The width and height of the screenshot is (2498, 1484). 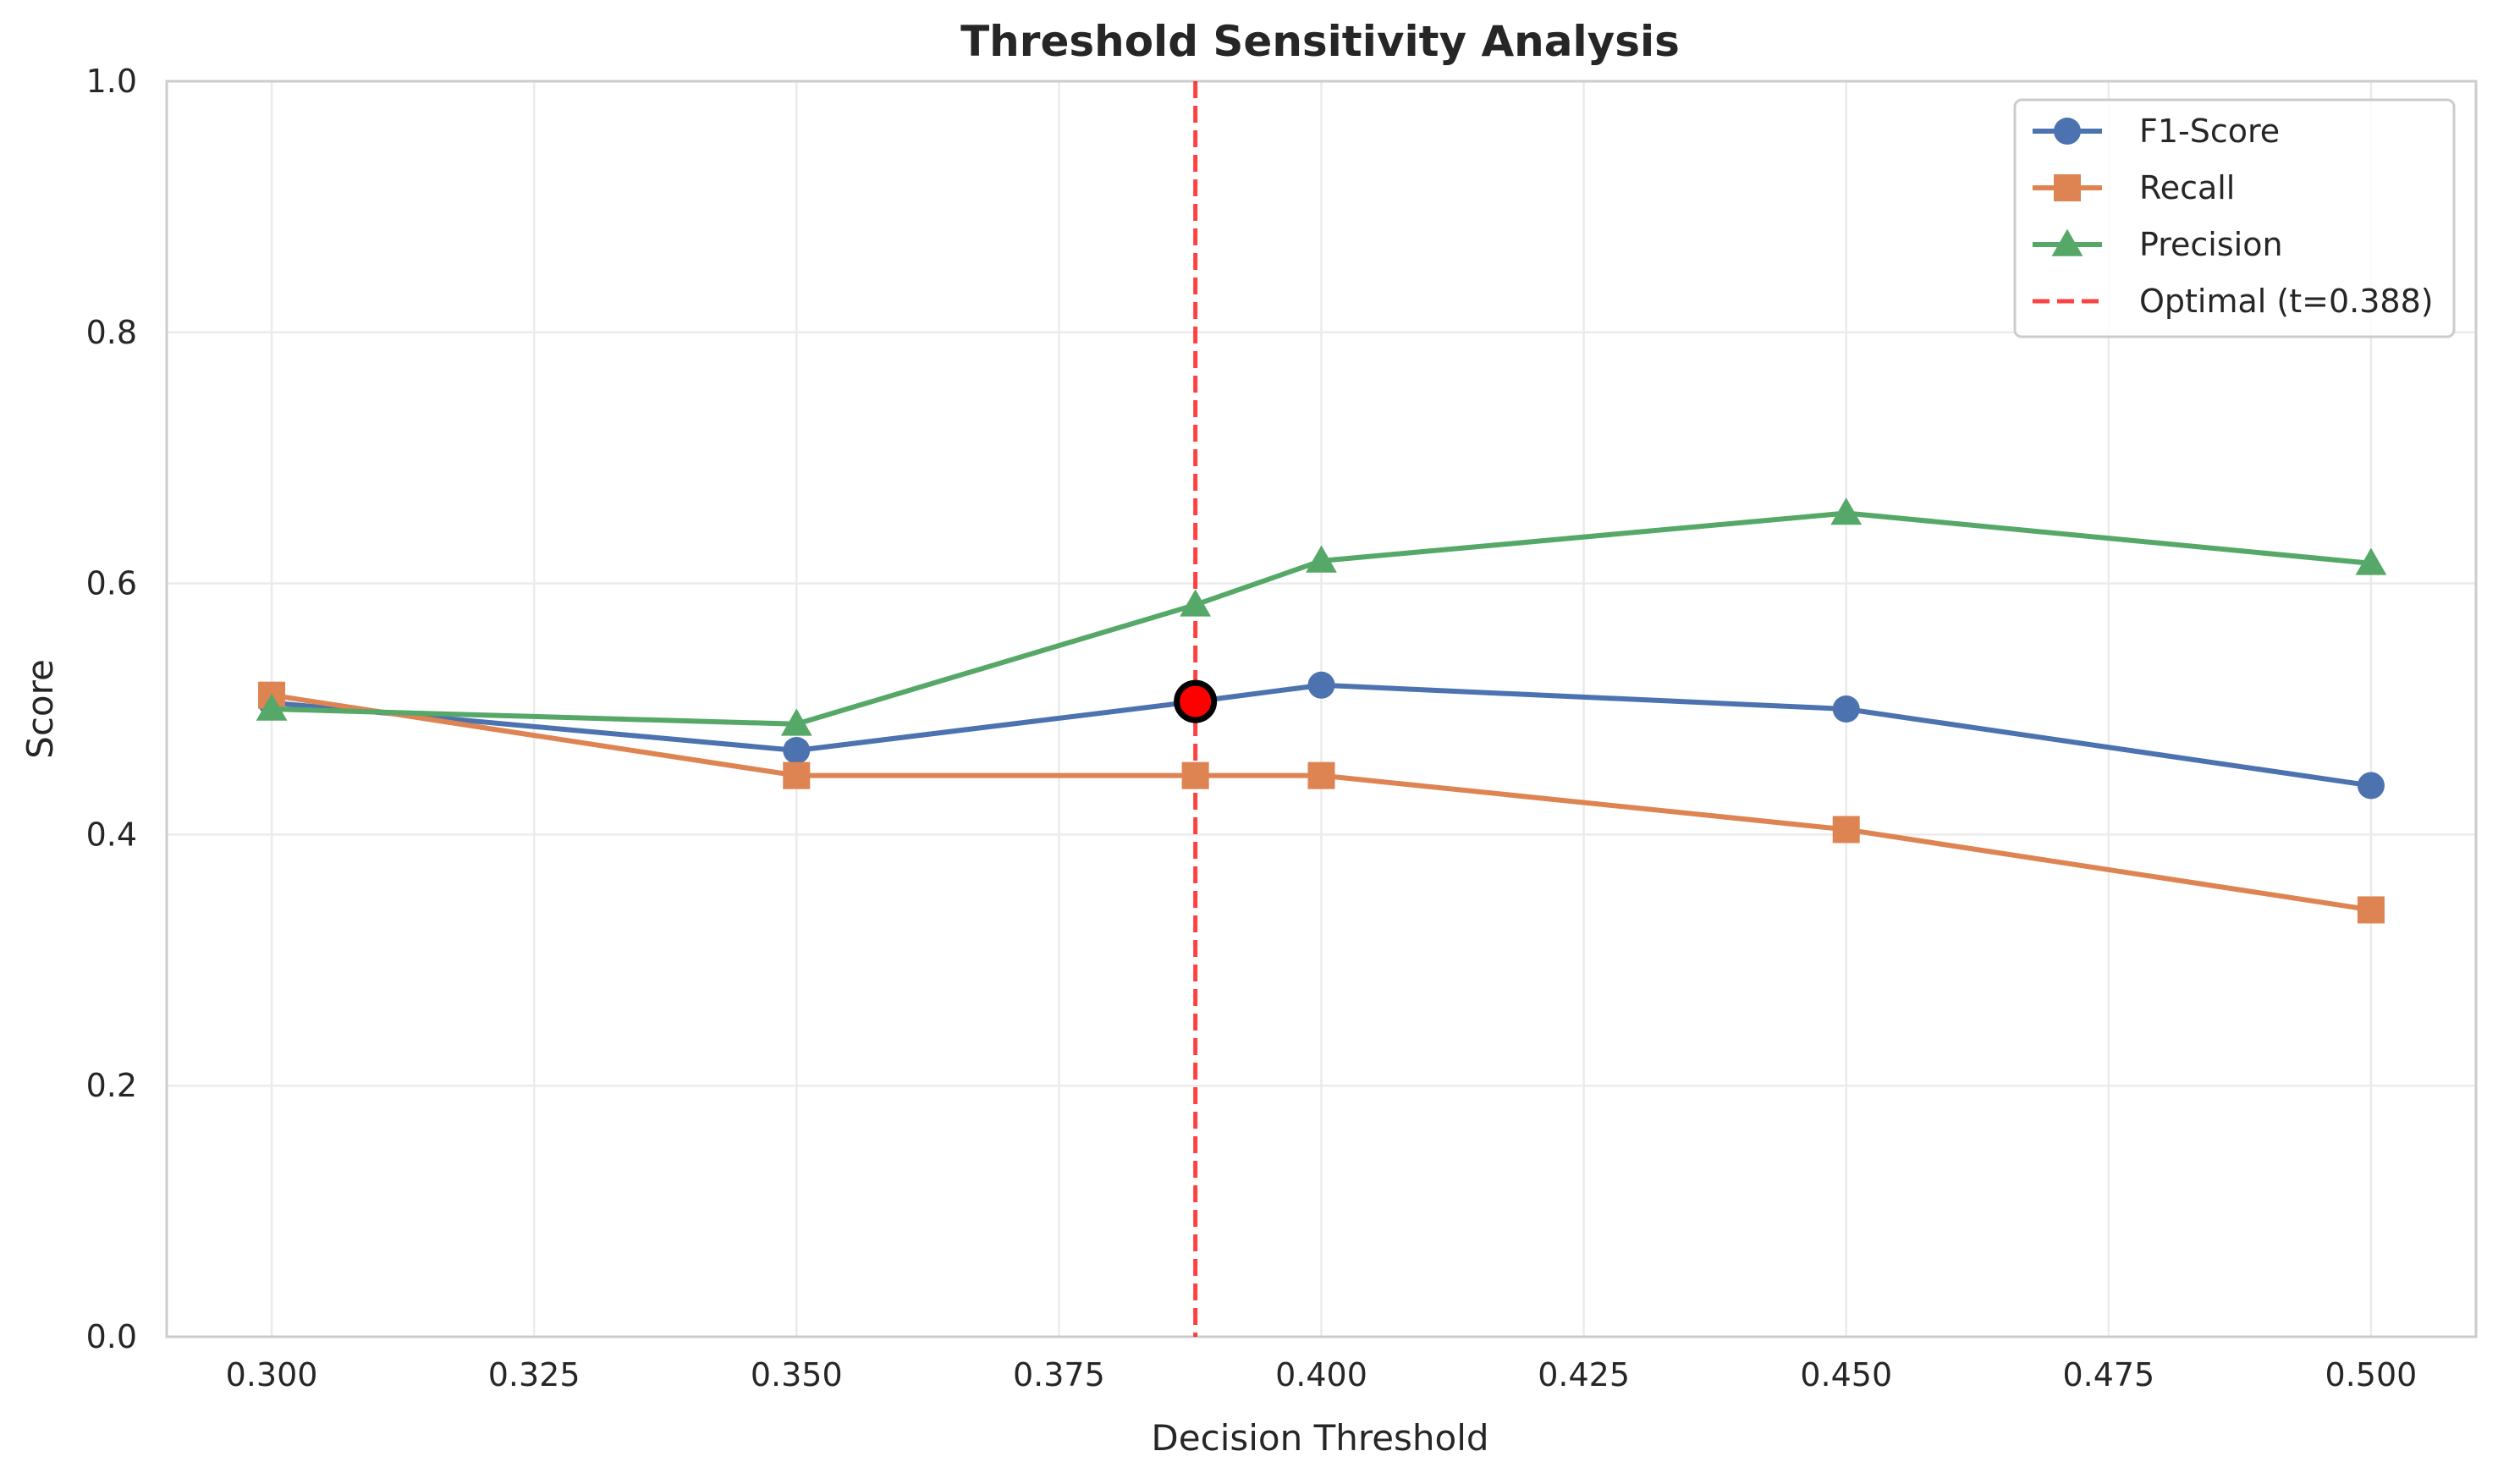 I want to click on legend-label: Optimal (t=0.388), so click(x=2286, y=301).